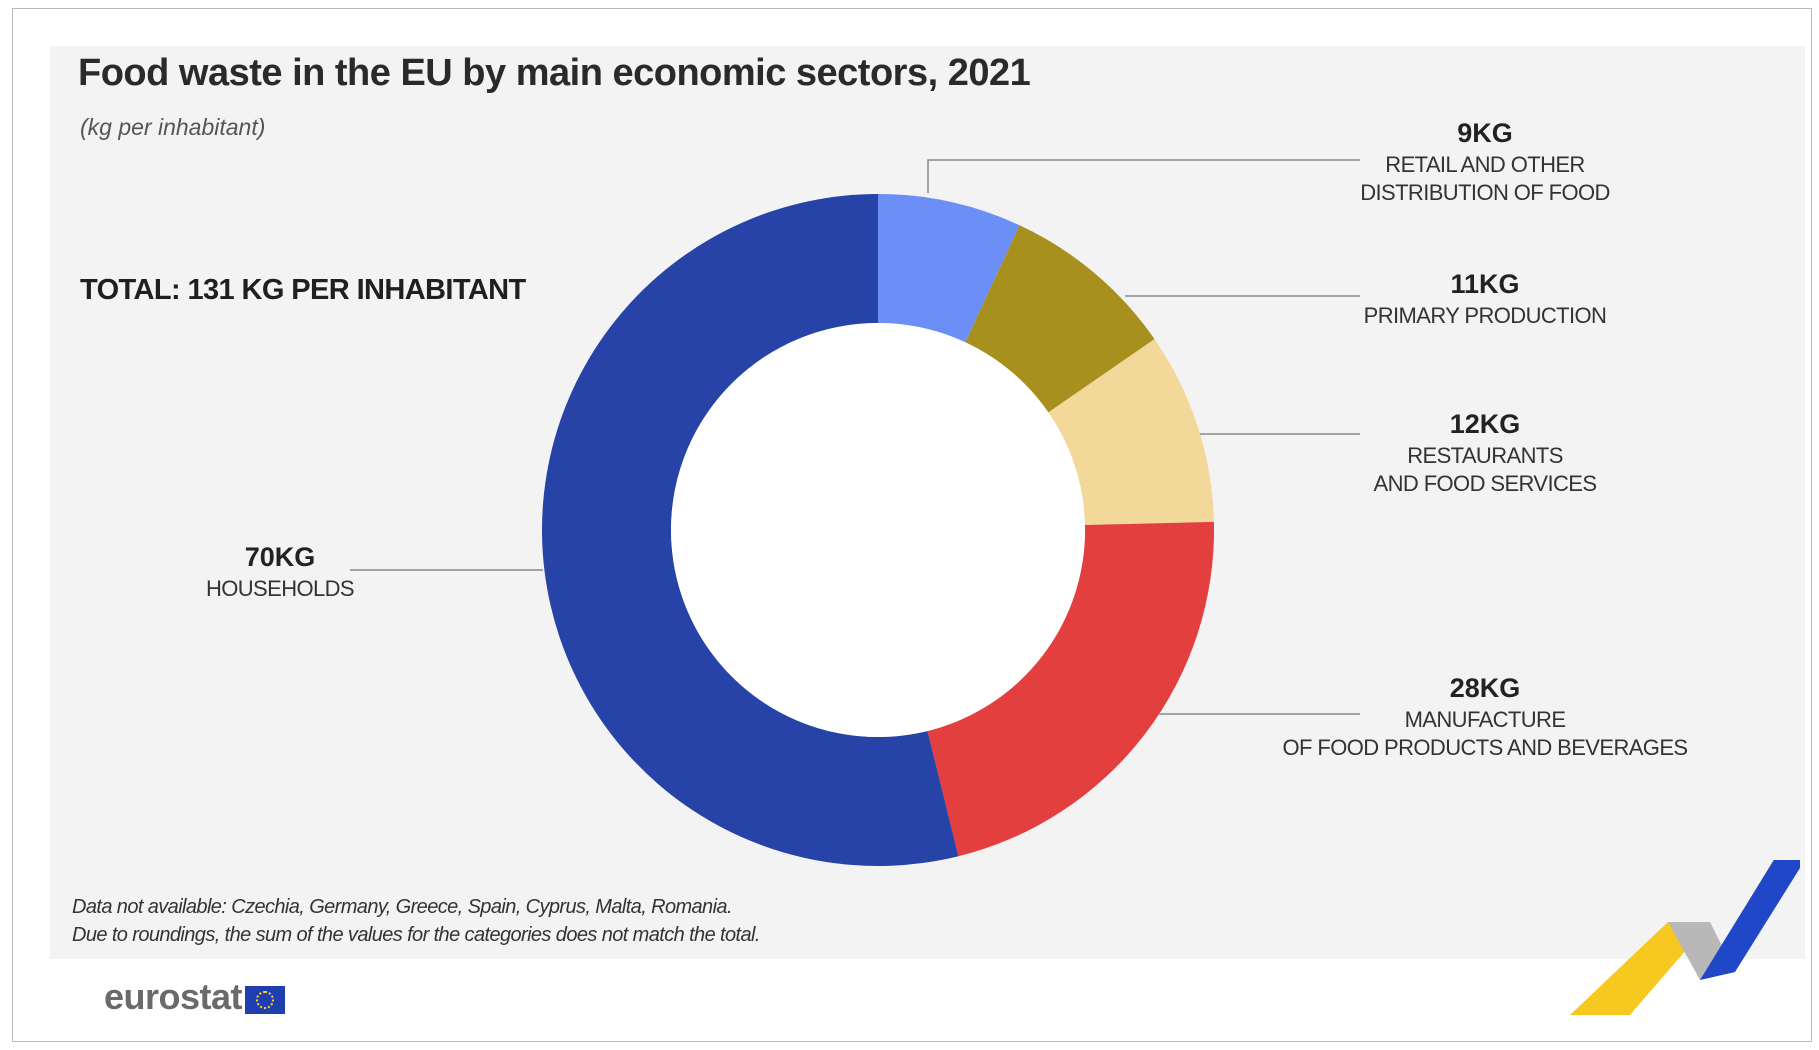 The width and height of the screenshot is (1819, 1050). What do you see at coordinates (1485, 455) in the screenshot?
I see `slice-category-label-2-0: RESTAURANTS` at bounding box center [1485, 455].